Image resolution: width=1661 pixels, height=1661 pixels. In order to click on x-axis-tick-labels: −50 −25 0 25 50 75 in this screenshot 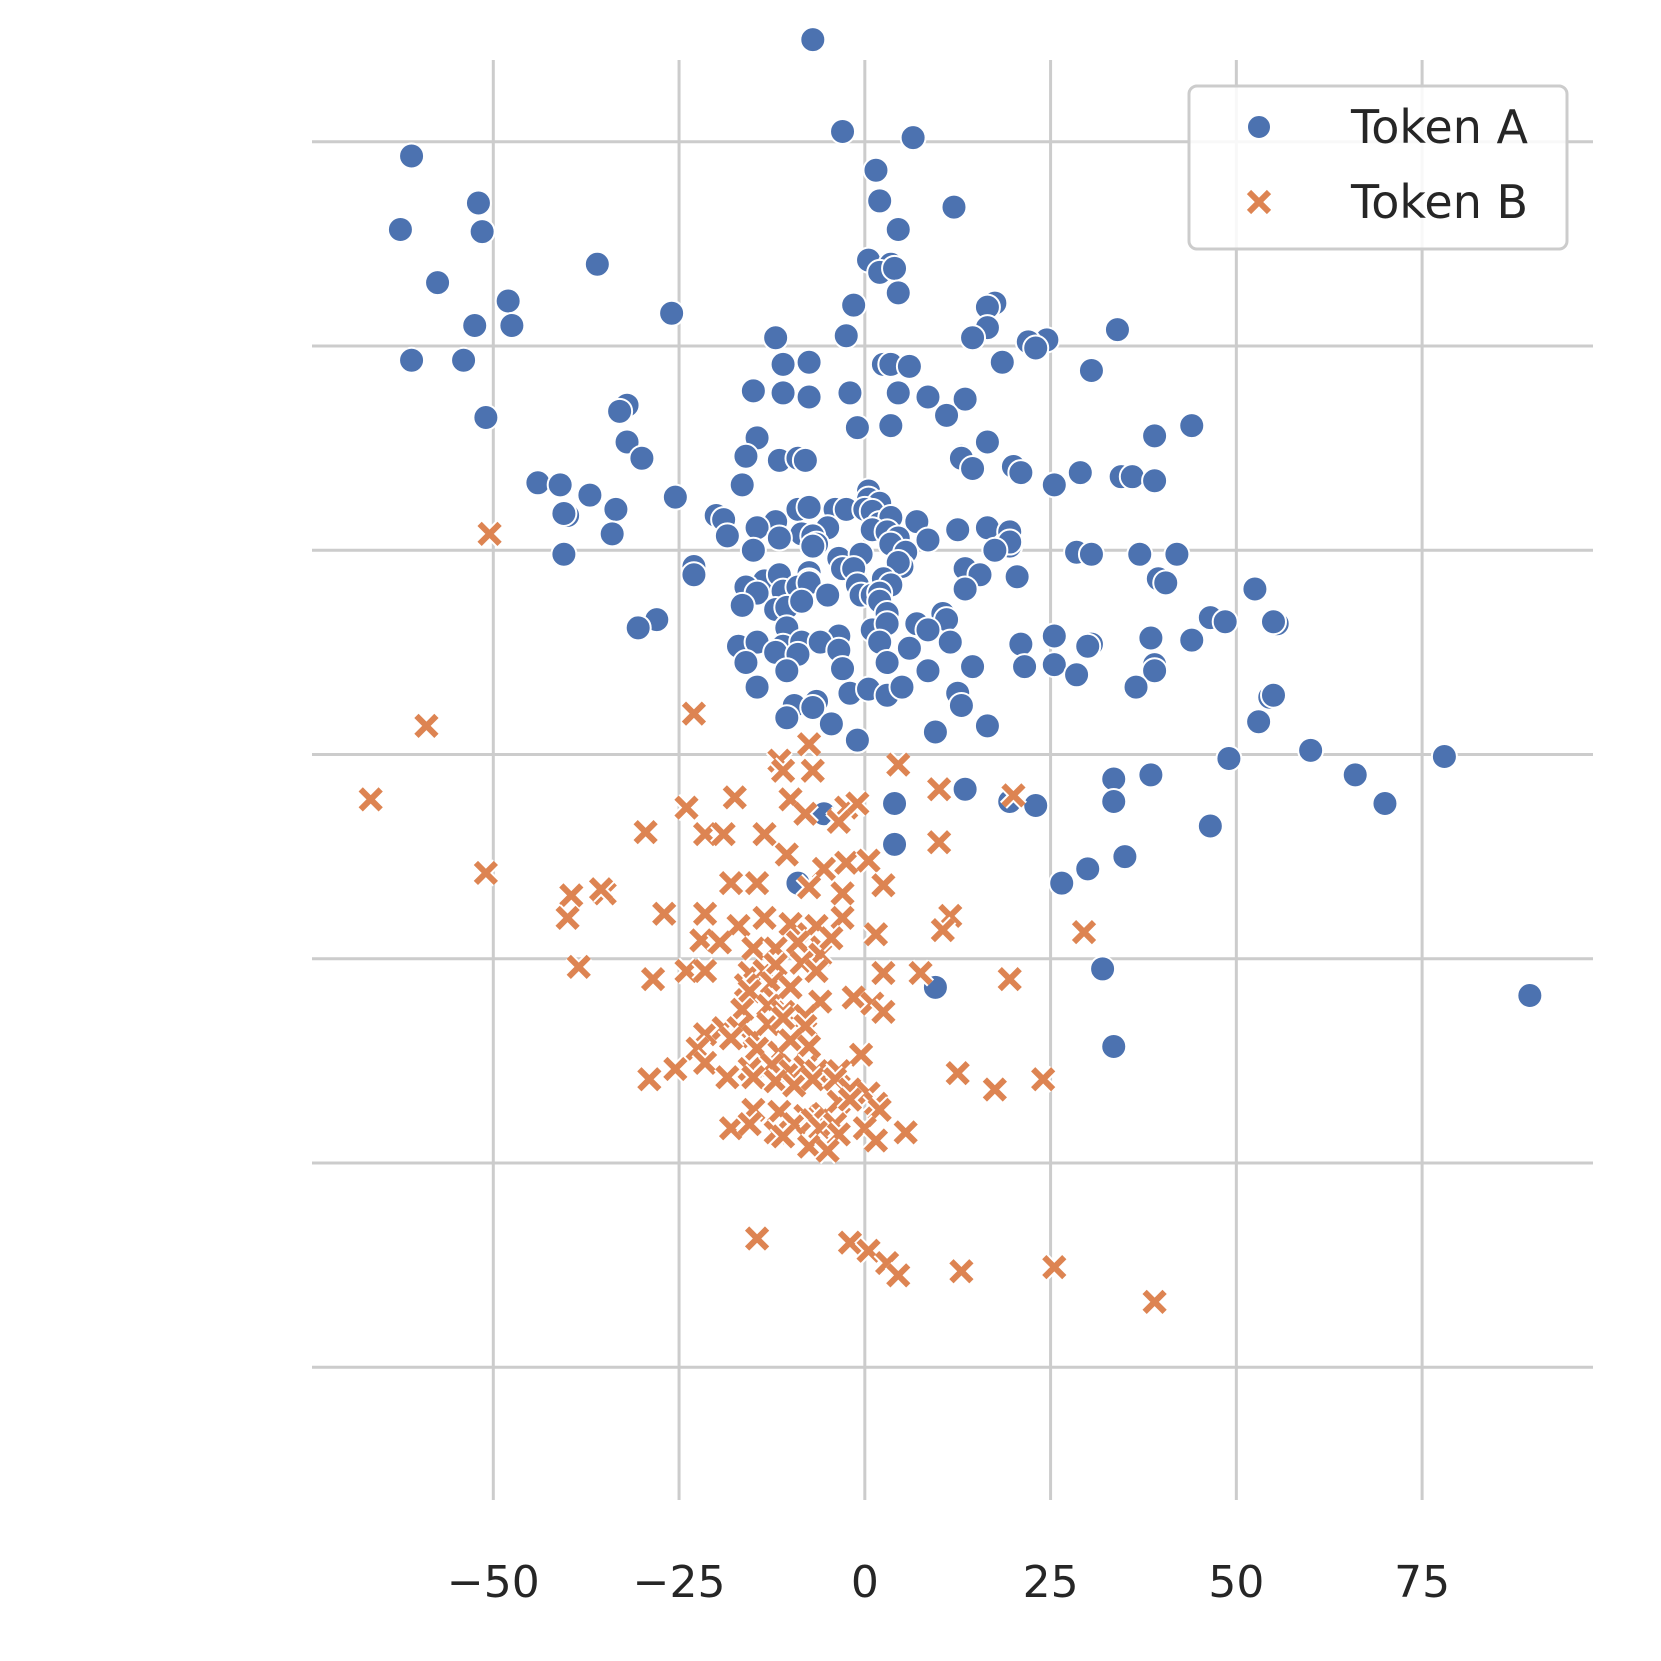, I will do `click(948, 1582)`.